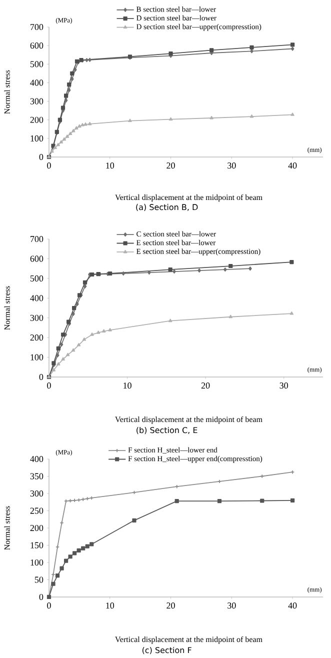 The height and width of the screenshot is (658, 331). Describe the element at coordinates (37, 545) in the screenshot. I see `y-tick-label: 150` at that location.